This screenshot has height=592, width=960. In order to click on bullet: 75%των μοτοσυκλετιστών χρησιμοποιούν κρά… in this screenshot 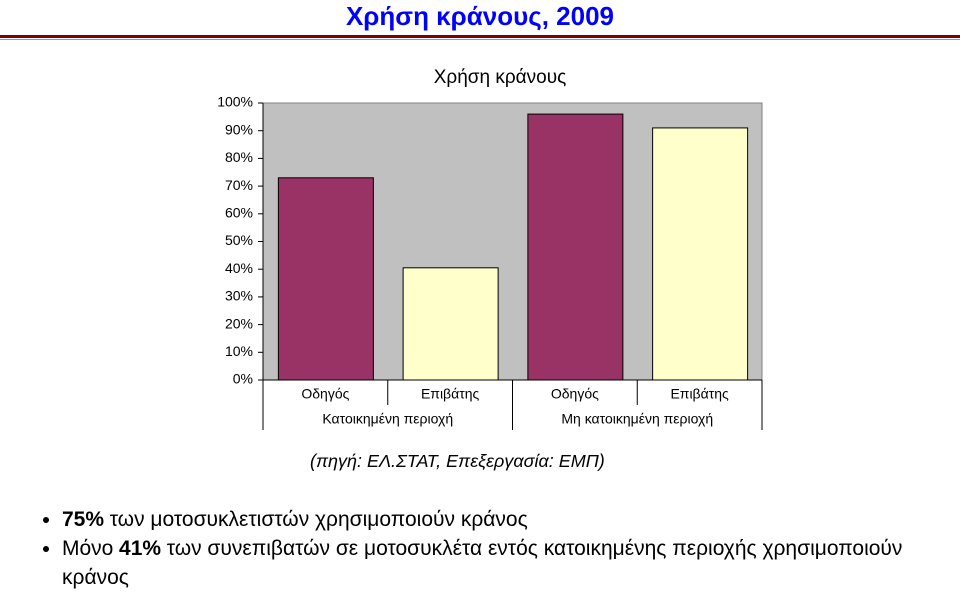, I will do `click(497, 519)`.